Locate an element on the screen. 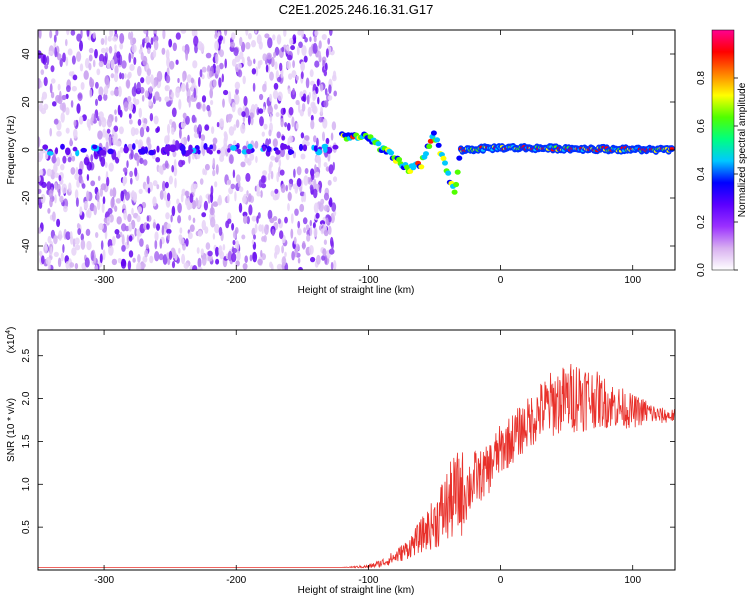  x-tick-label: -100 is located at coordinates (368, 280).